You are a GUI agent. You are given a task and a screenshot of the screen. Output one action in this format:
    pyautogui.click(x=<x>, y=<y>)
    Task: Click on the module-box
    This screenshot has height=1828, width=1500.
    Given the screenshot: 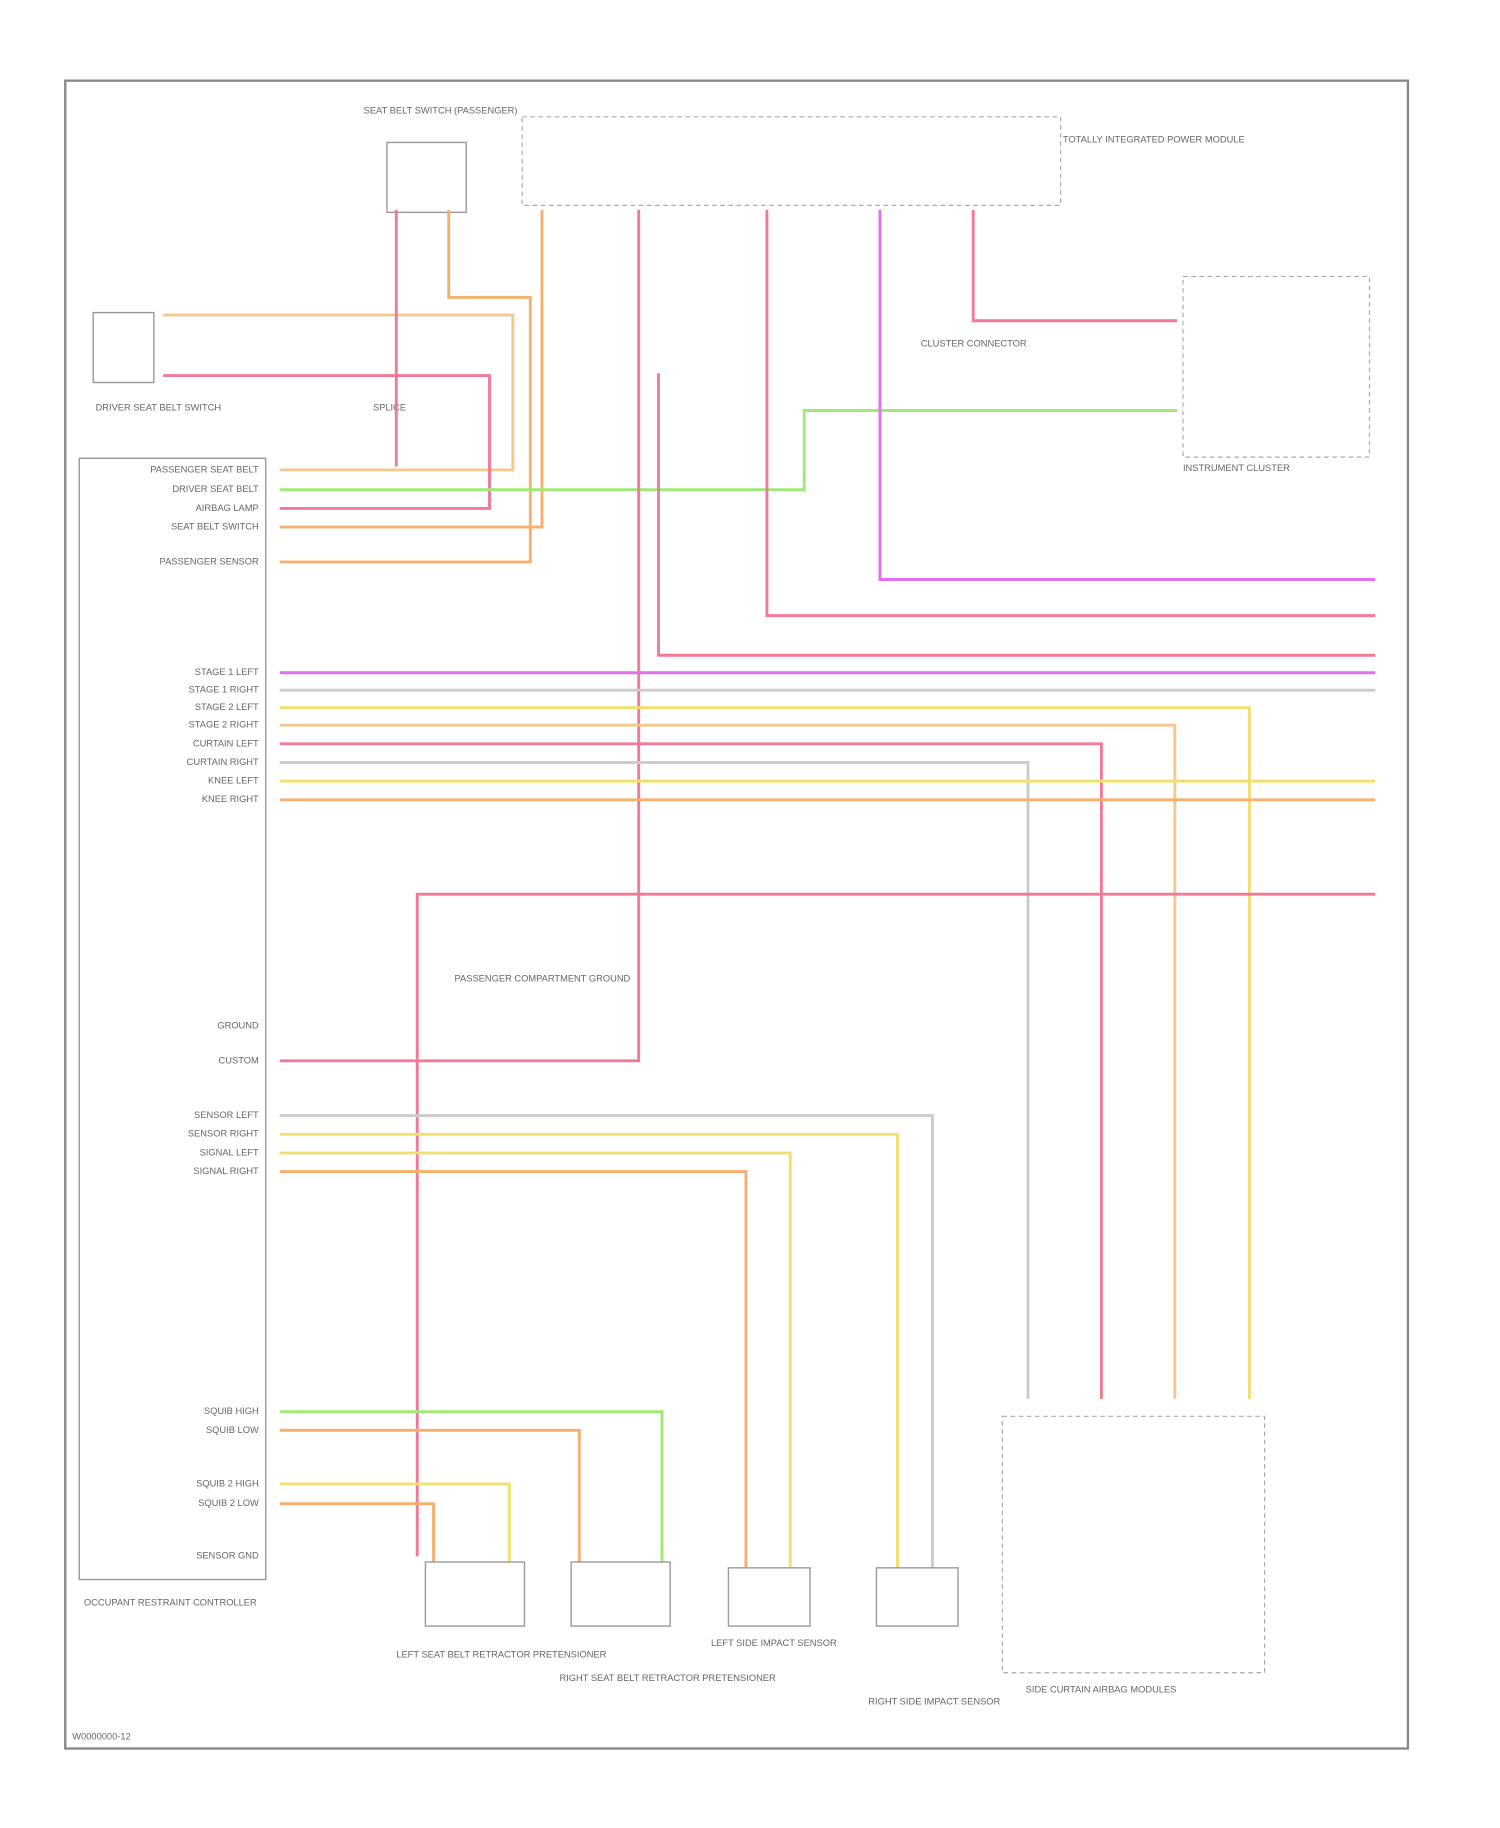 What is the action you would take?
    pyautogui.click(x=172, y=1019)
    